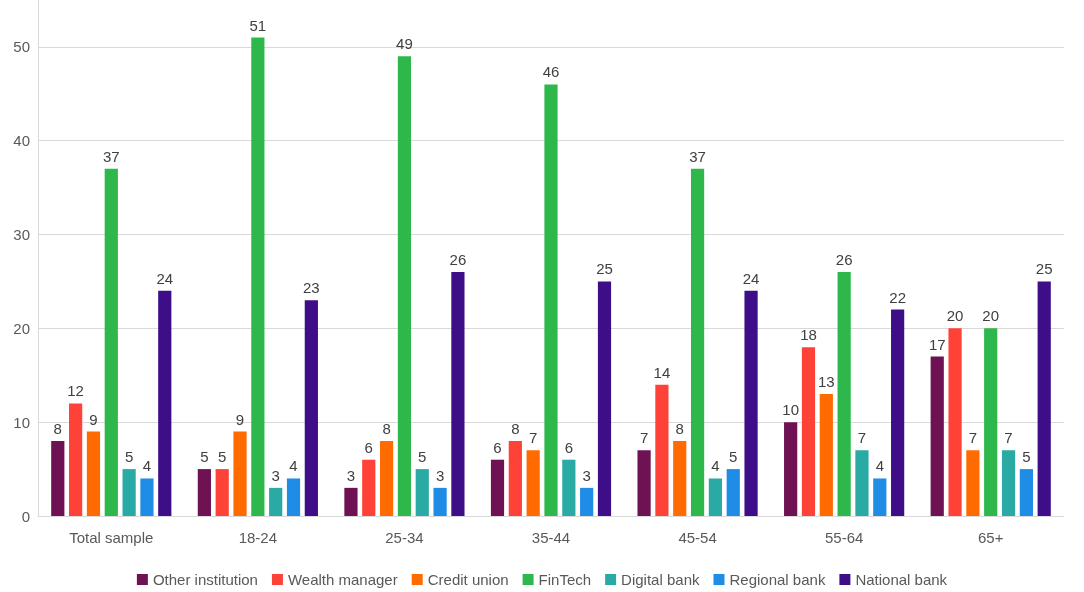 This screenshot has height=592, width=1084. Describe the element at coordinates (897, 297) in the screenshot. I see `data-label: 22` at that location.